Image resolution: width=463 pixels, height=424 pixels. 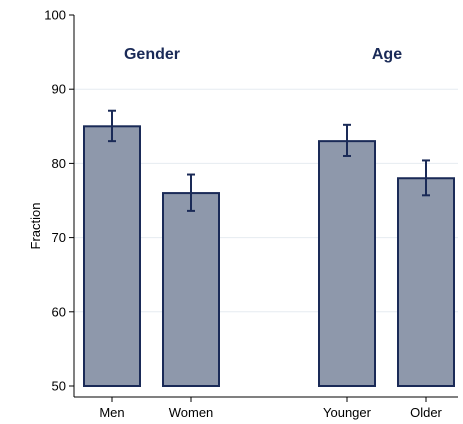 What do you see at coordinates (191, 412) in the screenshot?
I see `x-tick-label: Women` at bounding box center [191, 412].